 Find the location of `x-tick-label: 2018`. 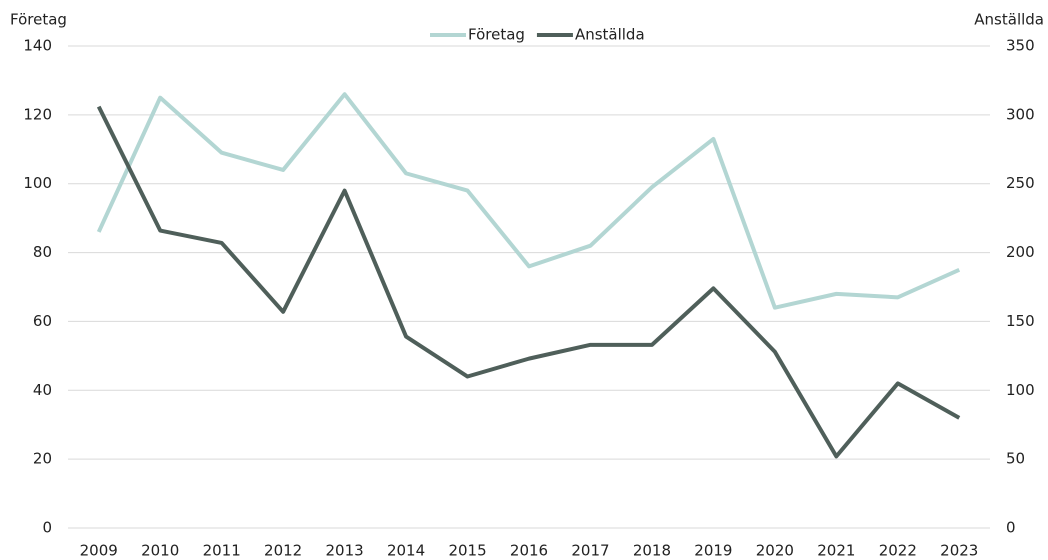

x-tick-label: 2018 is located at coordinates (652, 551).